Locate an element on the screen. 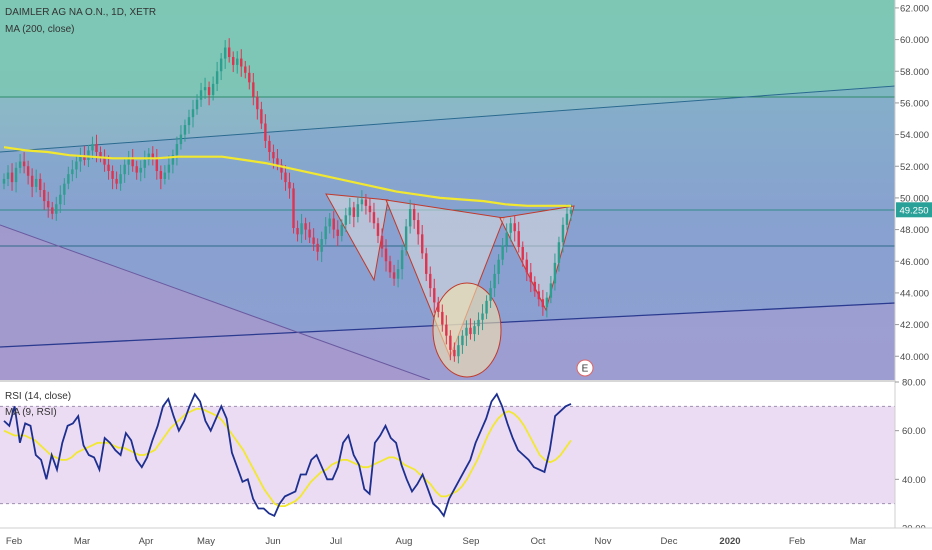 The width and height of the screenshot is (932, 550). price-tick-label: 46.000 is located at coordinates (914, 262).